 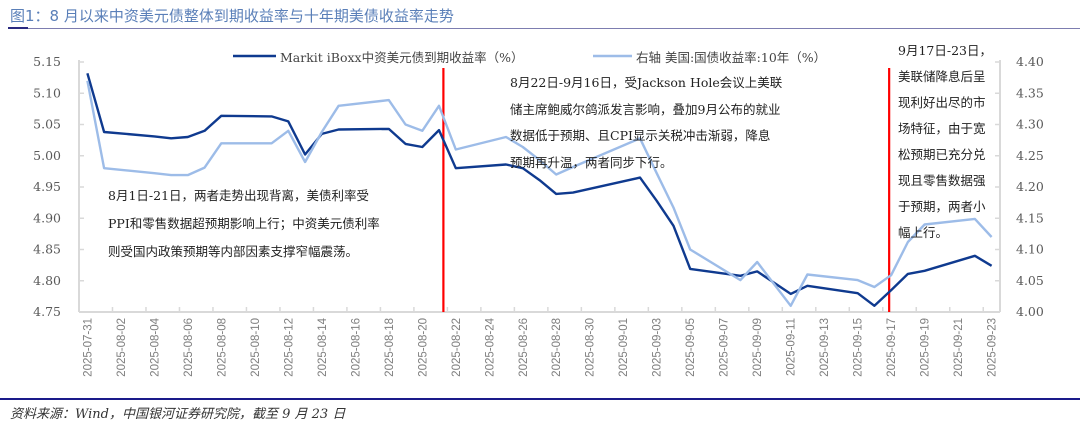 I want to click on right-axis-tick-label: 4.00, so click(x=1030, y=311).